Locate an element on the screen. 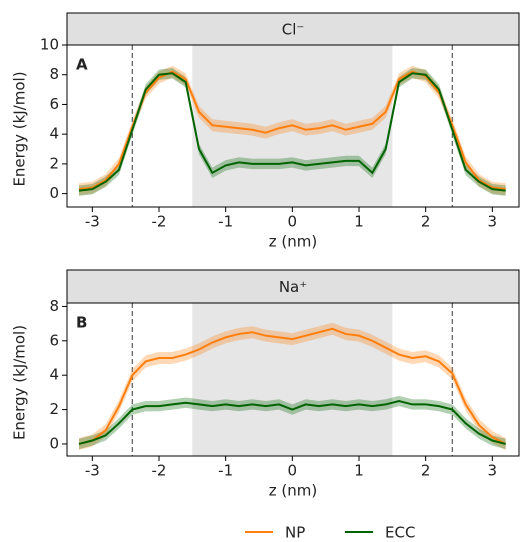 This screenshot has height=542, width=520. legend-label: ECC is located at coordinates (400, 533).